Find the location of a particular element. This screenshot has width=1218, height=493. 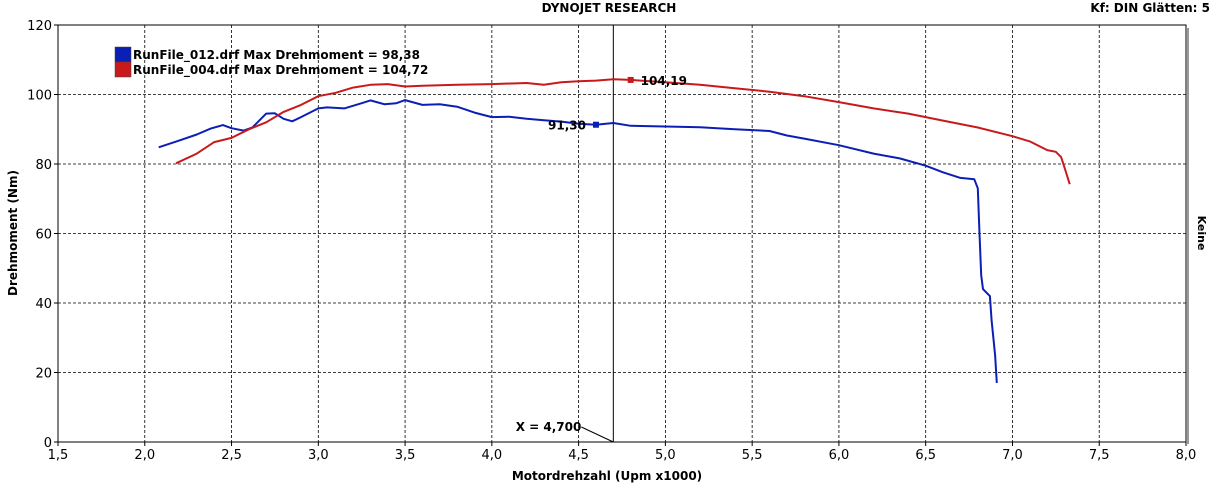

x-tick-label: 7,5 is located at coordinates (1099, 455).